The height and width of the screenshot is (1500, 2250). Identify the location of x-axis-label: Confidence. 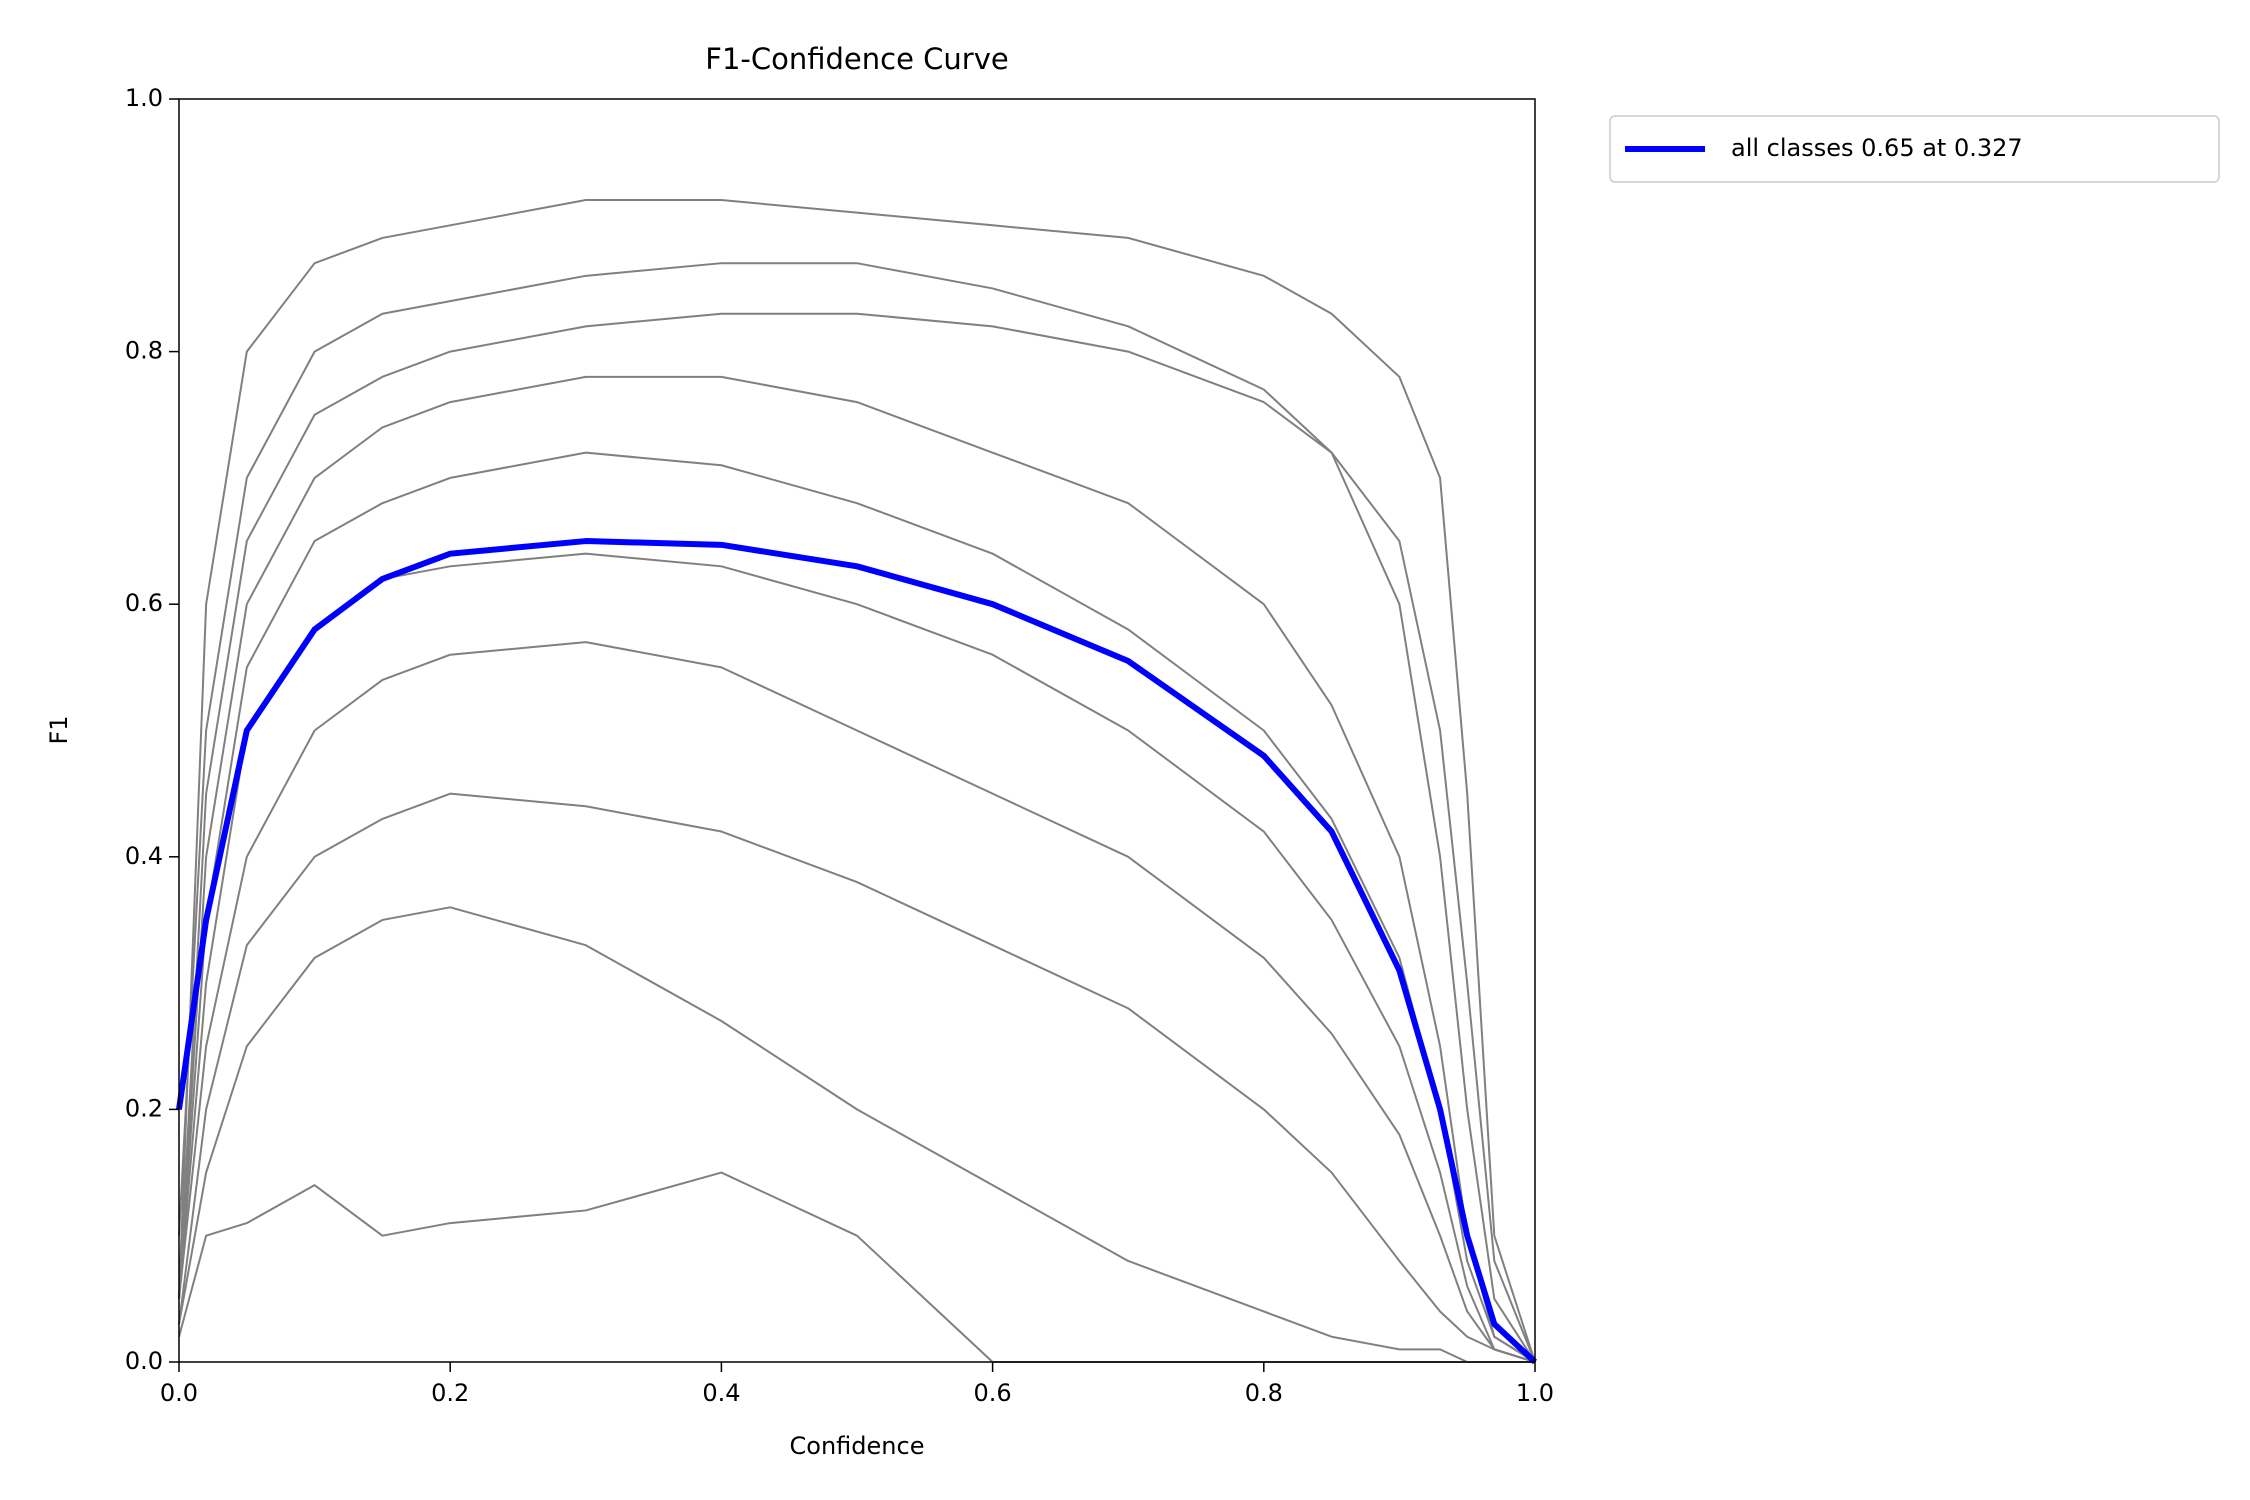
(857, 1446).